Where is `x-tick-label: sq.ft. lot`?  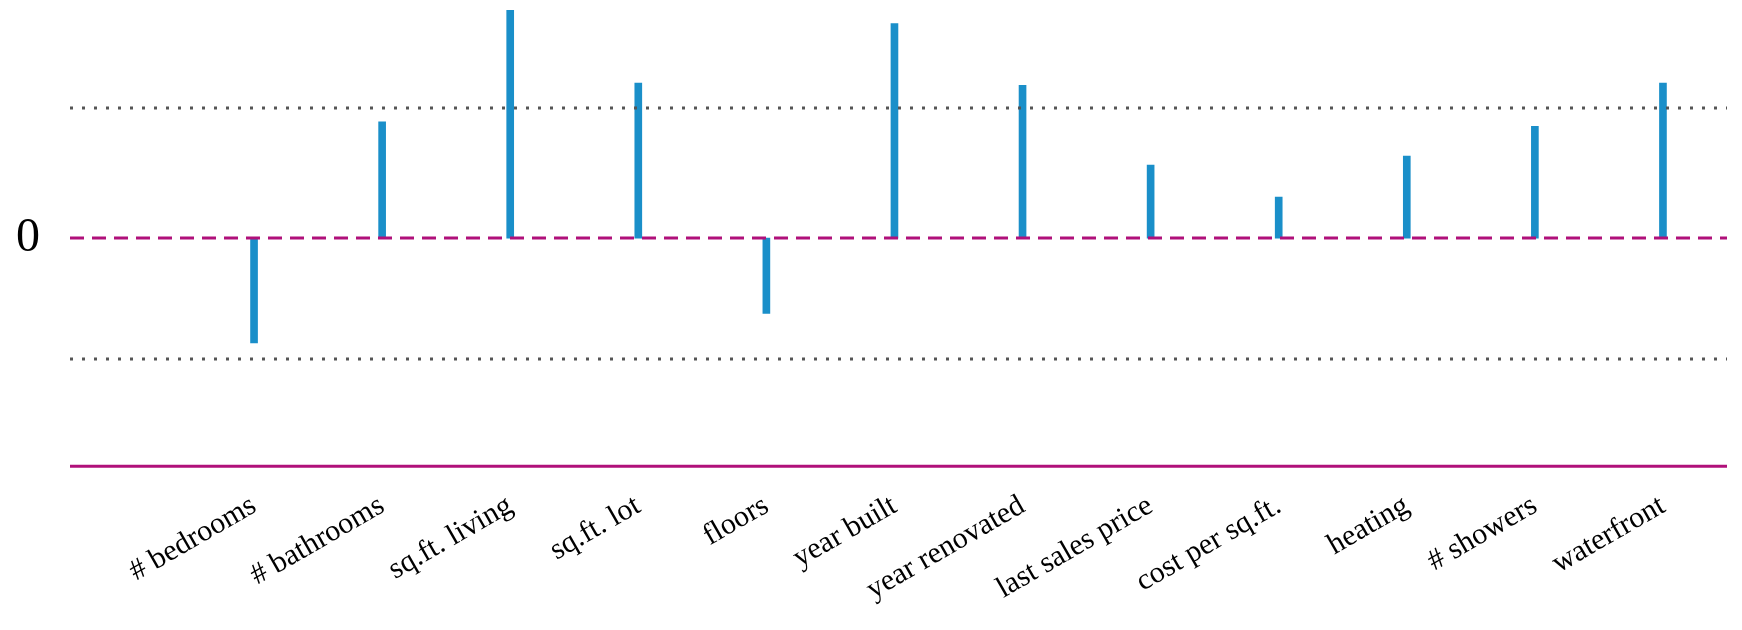 x-tick-label: sq.ft. lot is located at coordinates (594, 526).